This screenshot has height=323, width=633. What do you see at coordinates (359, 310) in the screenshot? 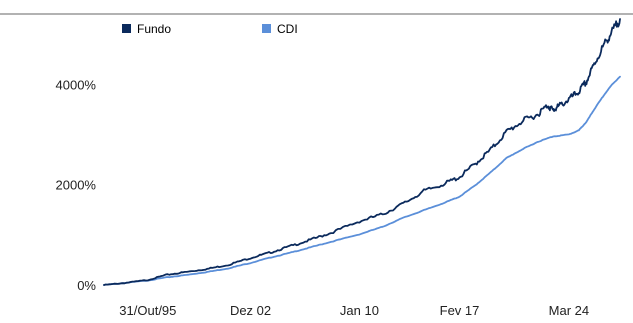
I see `x-tick-label: Jan 10` at bounding box center [359, 310].